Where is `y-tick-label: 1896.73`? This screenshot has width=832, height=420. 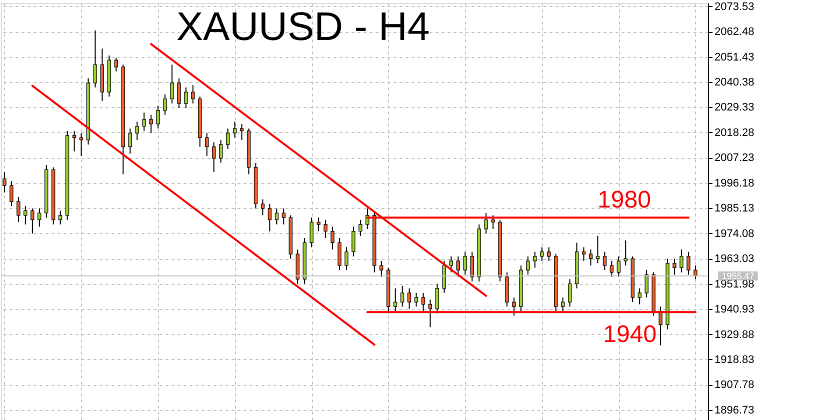
y-tick-label: 1896.73 is located at coordinates (734, 410).